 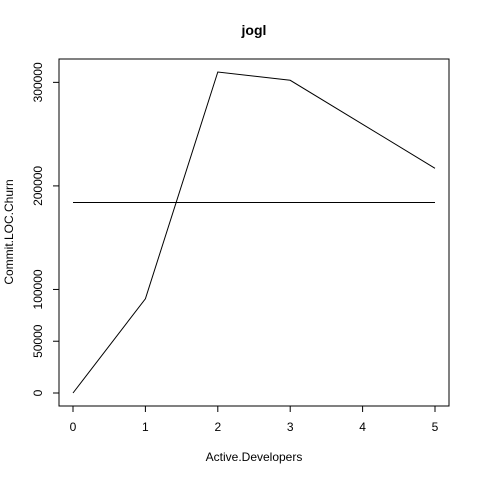 What do you see at coordinates (254, 419) in the screenshot?
I see `x-axis: 0 1 2 3 4 5` at bounding box center [254, 419].